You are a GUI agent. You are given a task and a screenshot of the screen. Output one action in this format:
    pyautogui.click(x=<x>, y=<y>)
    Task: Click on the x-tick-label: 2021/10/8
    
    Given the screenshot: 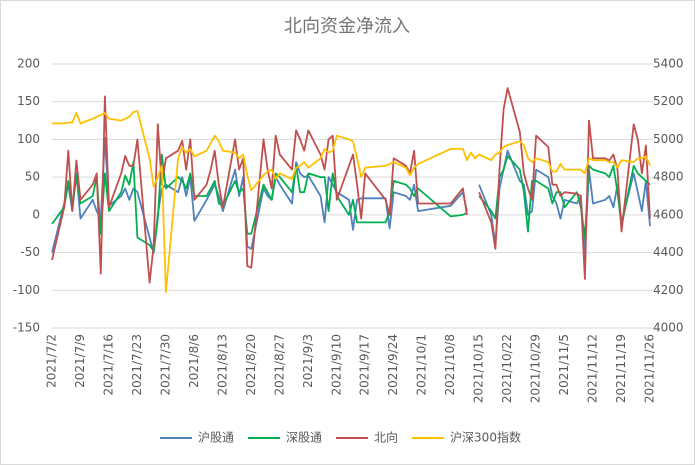 What is the action you would take?
    pyautogui.click(x=450, y=365)
    